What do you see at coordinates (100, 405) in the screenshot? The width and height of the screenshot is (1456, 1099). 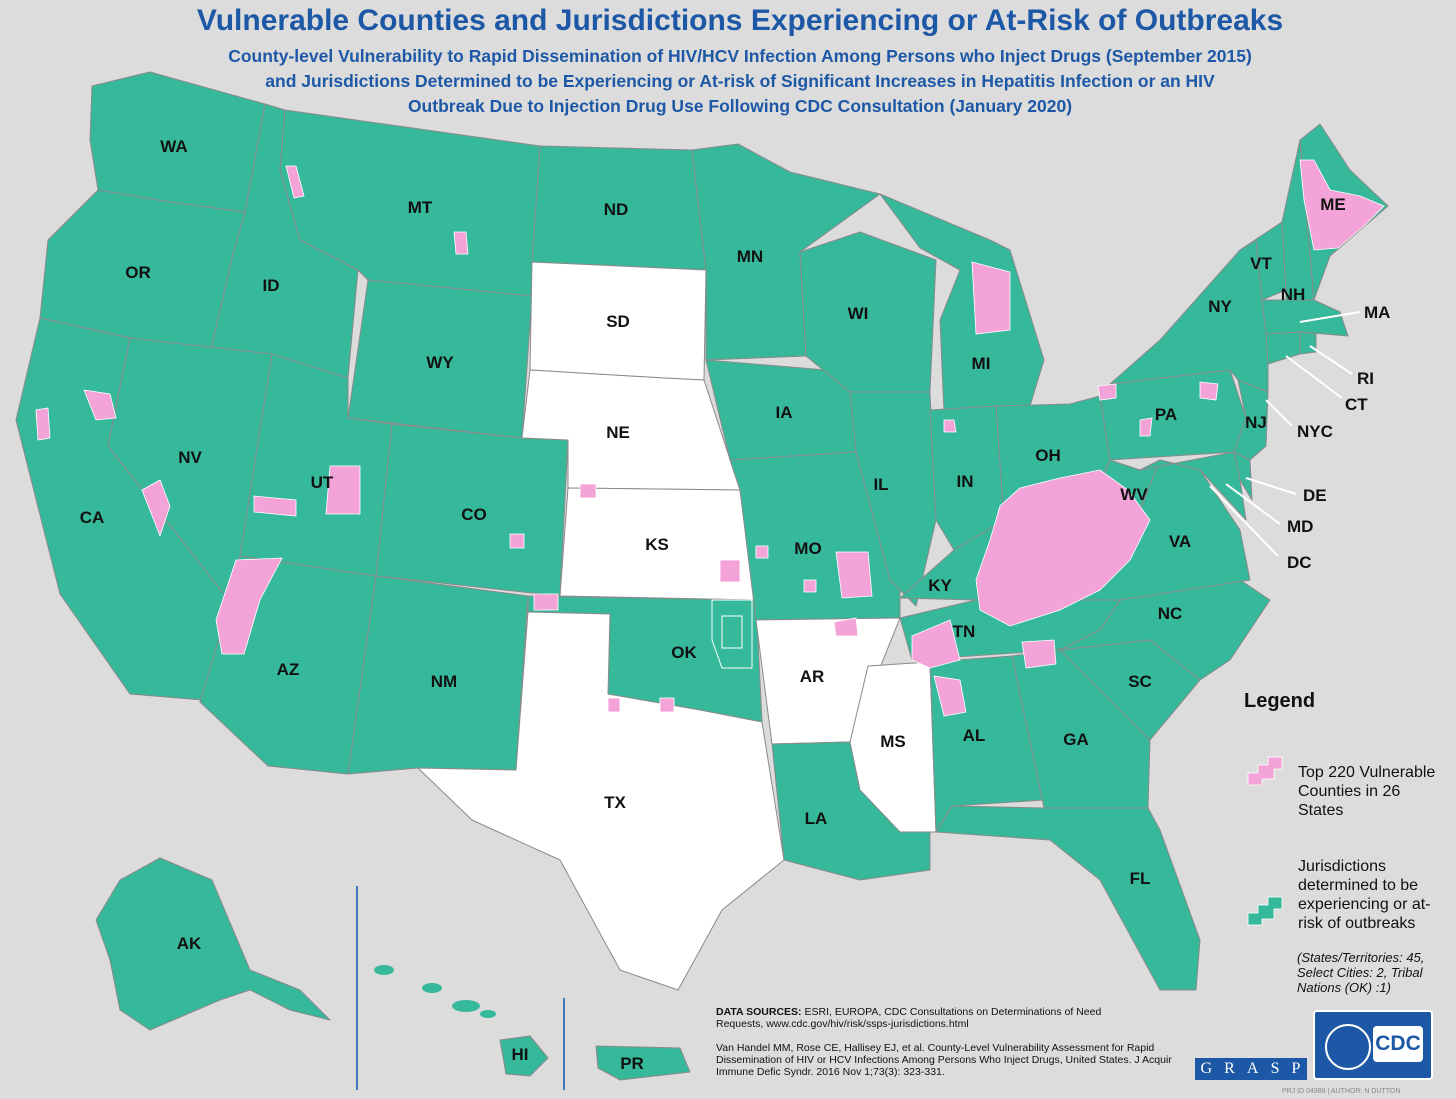 I see `county-cluster-ca` at bounding box center [100, 405].